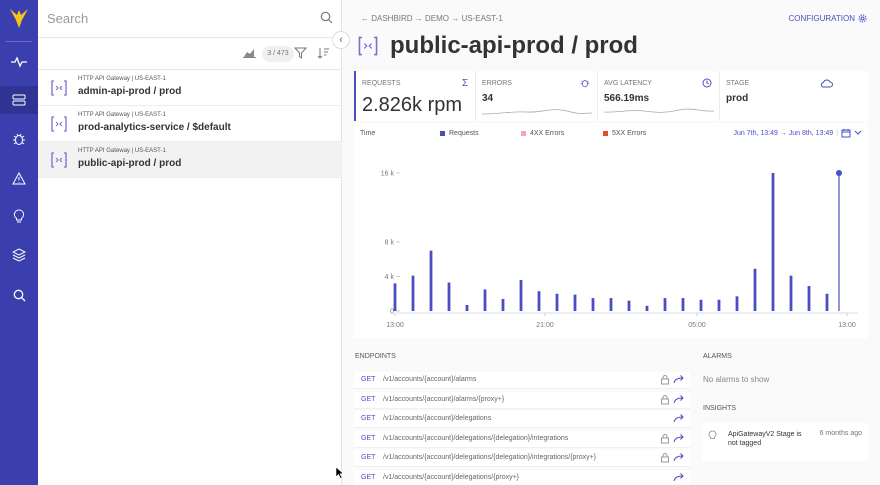 The height and width of the screenshot is (485, 880). Describe the element at coordinates (392, 312) in the screenshot. I see `y-tick-label: 0` at that location.